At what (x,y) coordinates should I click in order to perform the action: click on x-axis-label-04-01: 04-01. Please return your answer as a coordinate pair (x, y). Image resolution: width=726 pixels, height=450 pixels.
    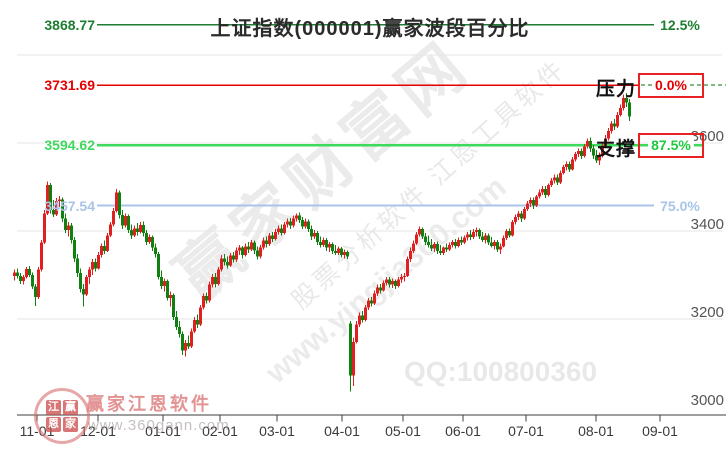
    Looking at the image, I should click on (342, 431).